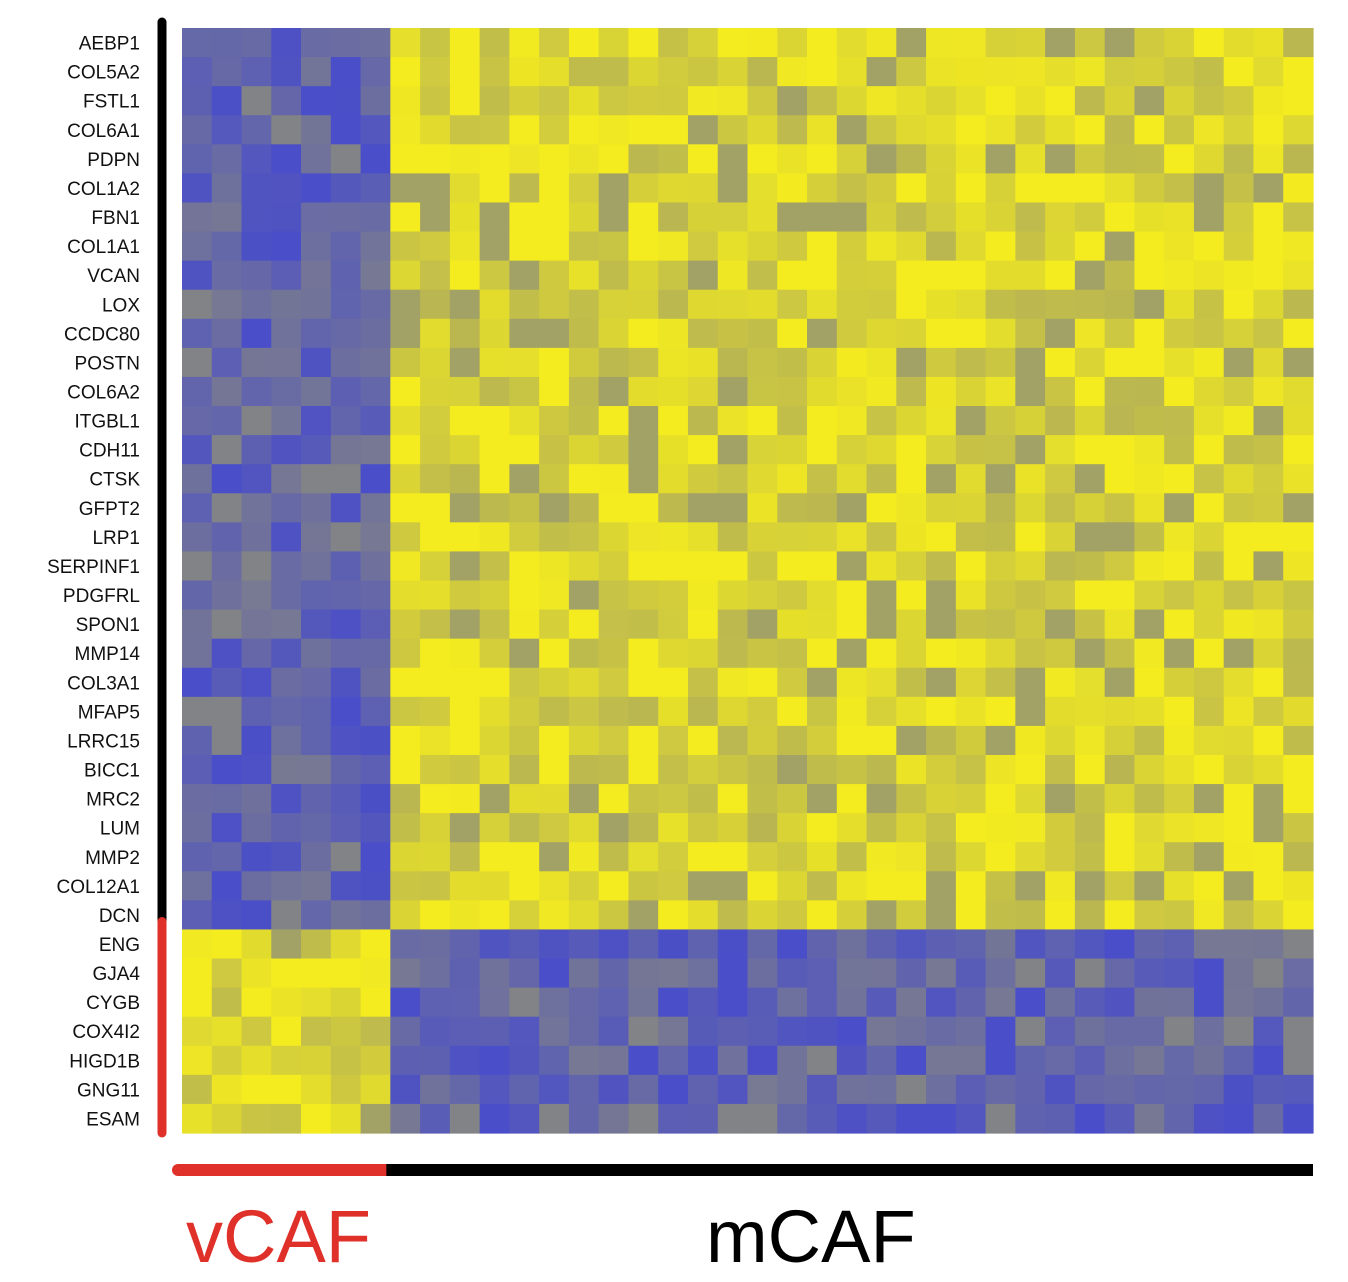 The width and height of the screenshot is (1348, 1282). I want to click on row-label-lrrc15: LRRC15, so click(103, 741).